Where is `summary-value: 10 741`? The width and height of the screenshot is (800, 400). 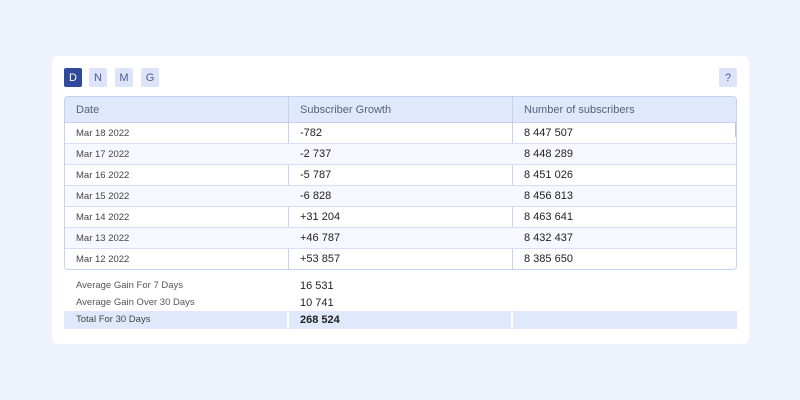
summary-value: 10 741 is located at coordinates (317, 303).